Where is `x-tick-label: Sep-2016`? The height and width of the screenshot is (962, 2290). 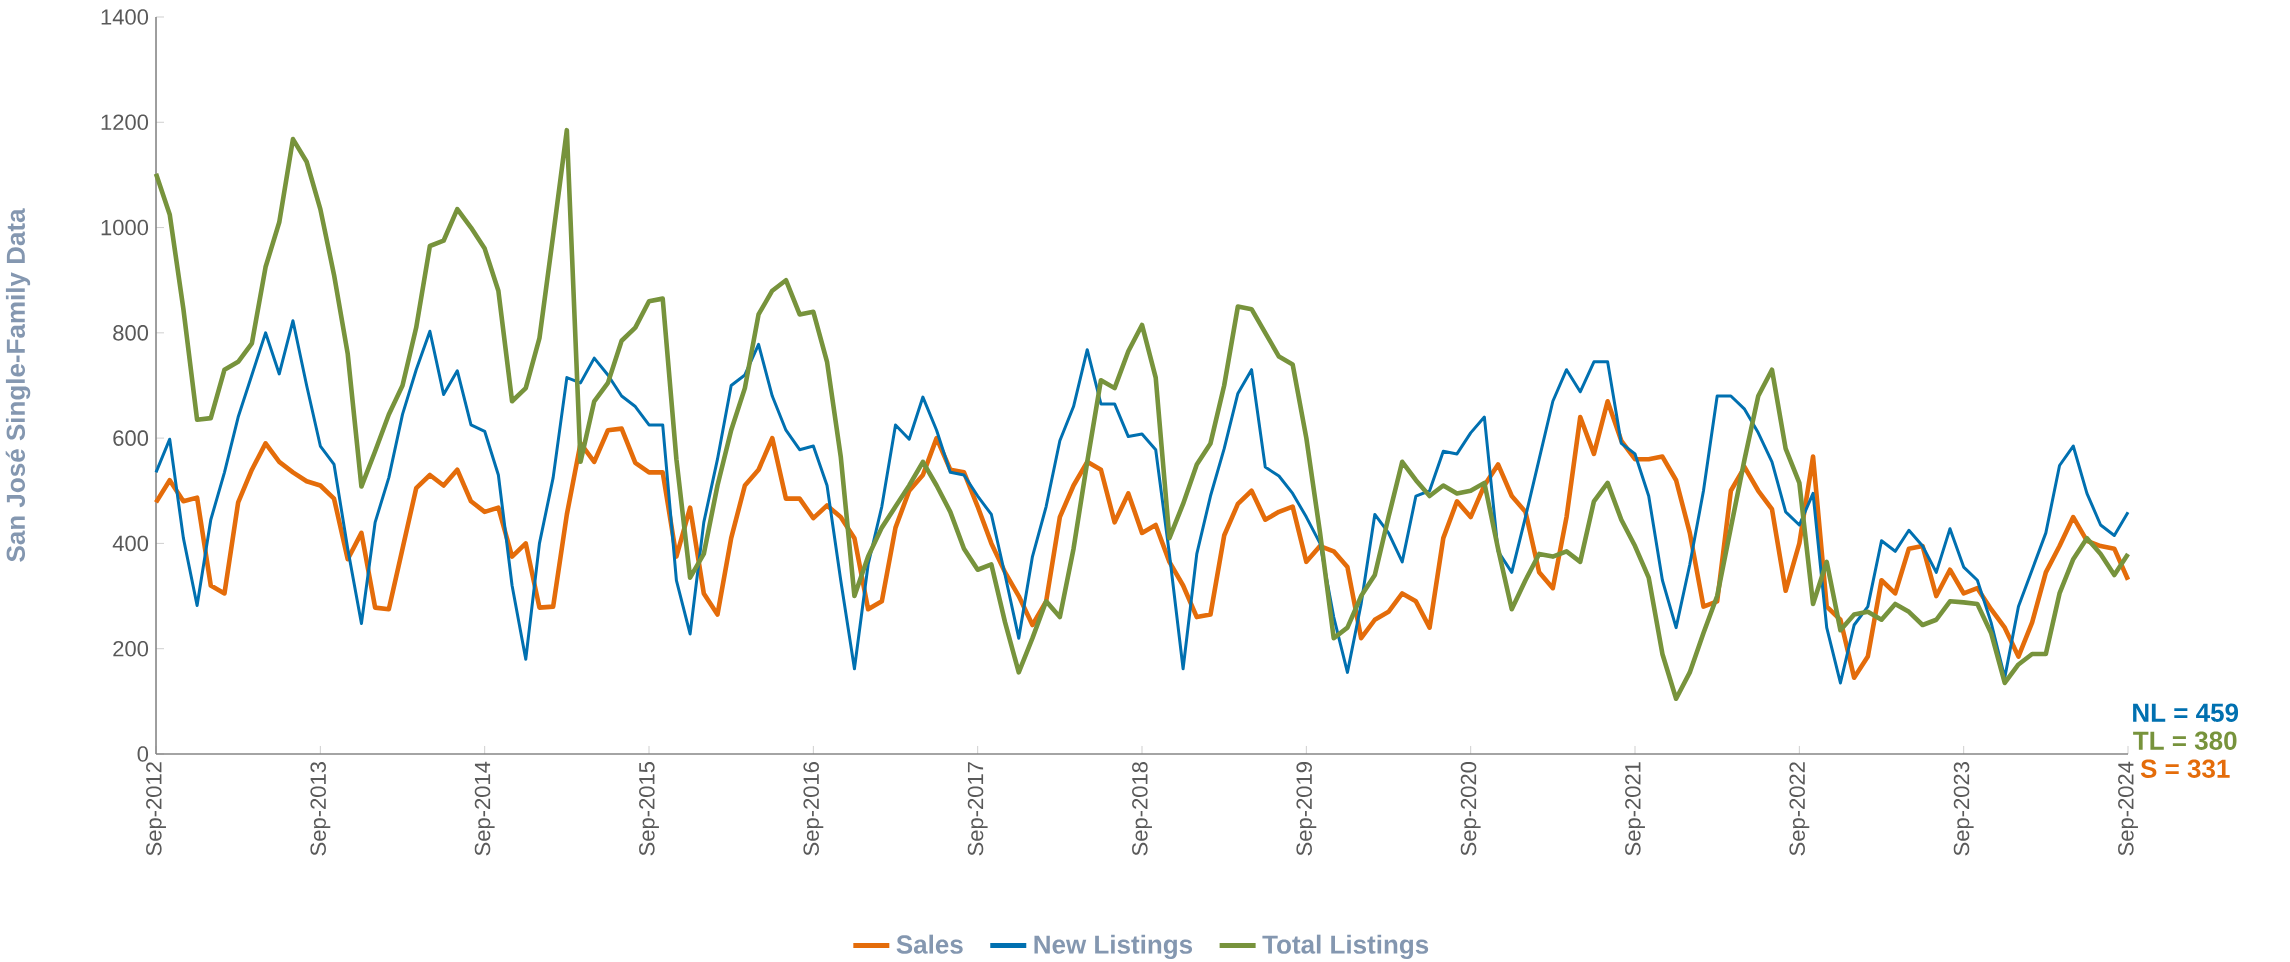 x-tick-label: Sep-2016 is located at coordinates (813, 809).